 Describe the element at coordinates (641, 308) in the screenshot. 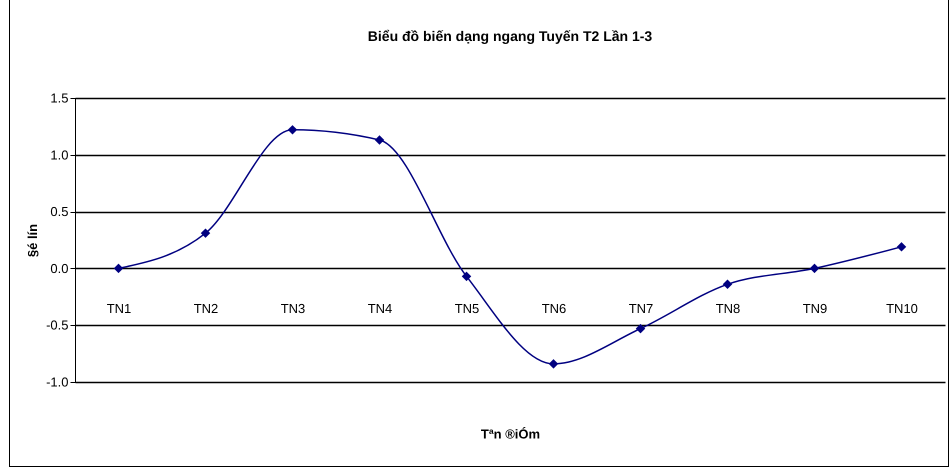

I see `x-tick-label: TN7` at that location.